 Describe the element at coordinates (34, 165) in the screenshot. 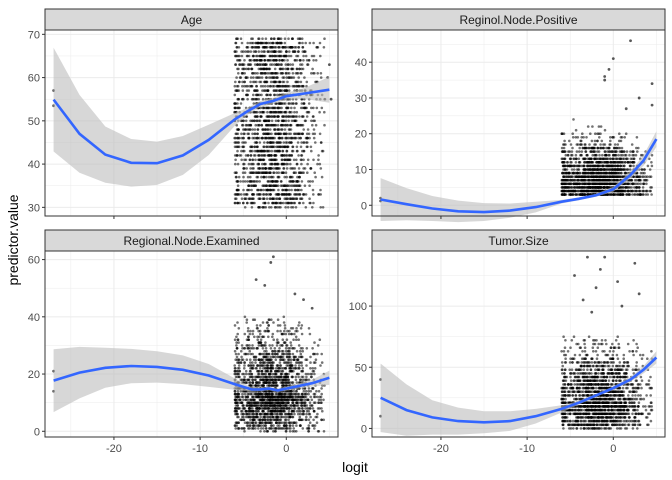

I see `y-tick-label: 40` at that location.